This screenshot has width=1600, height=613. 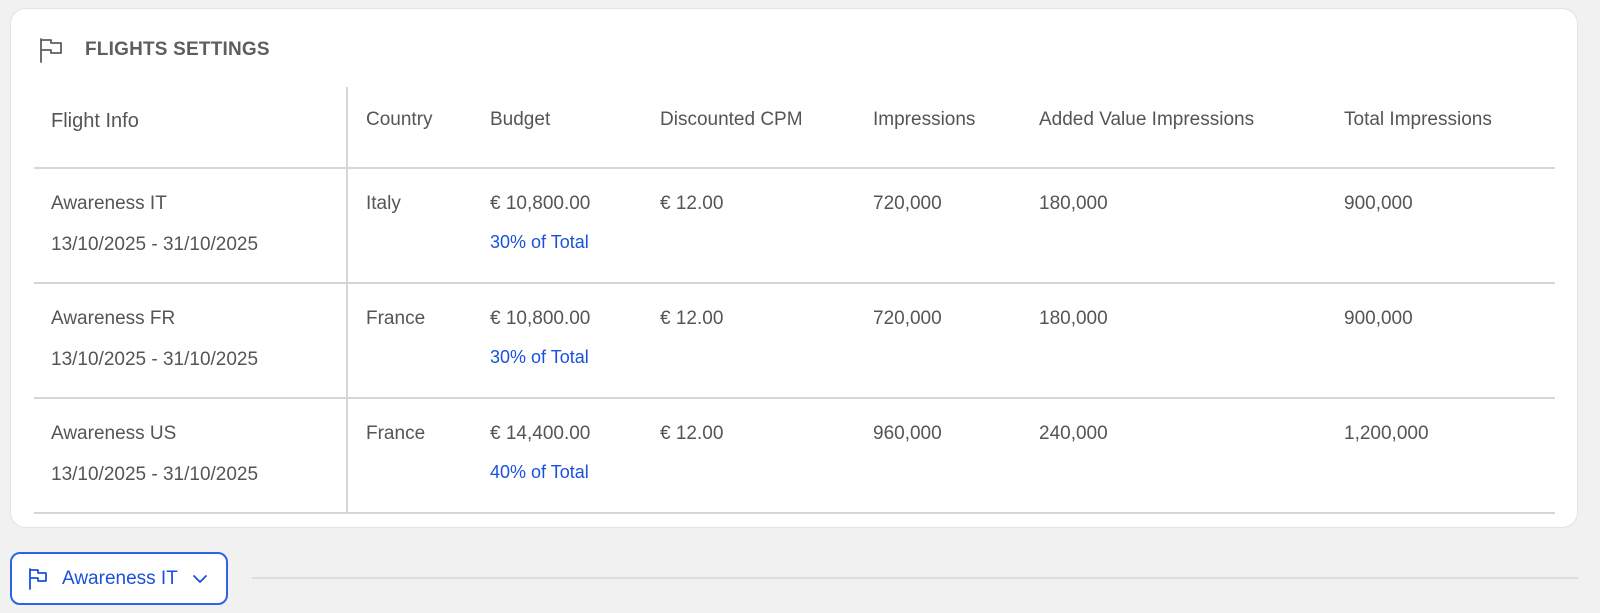 What do you see at coordinates (191, 340) in the screenshot?
I see `flight-info-cell: Awareness FR 13/10/2025 - 31/10/2025` at bounding box center [191, 340].